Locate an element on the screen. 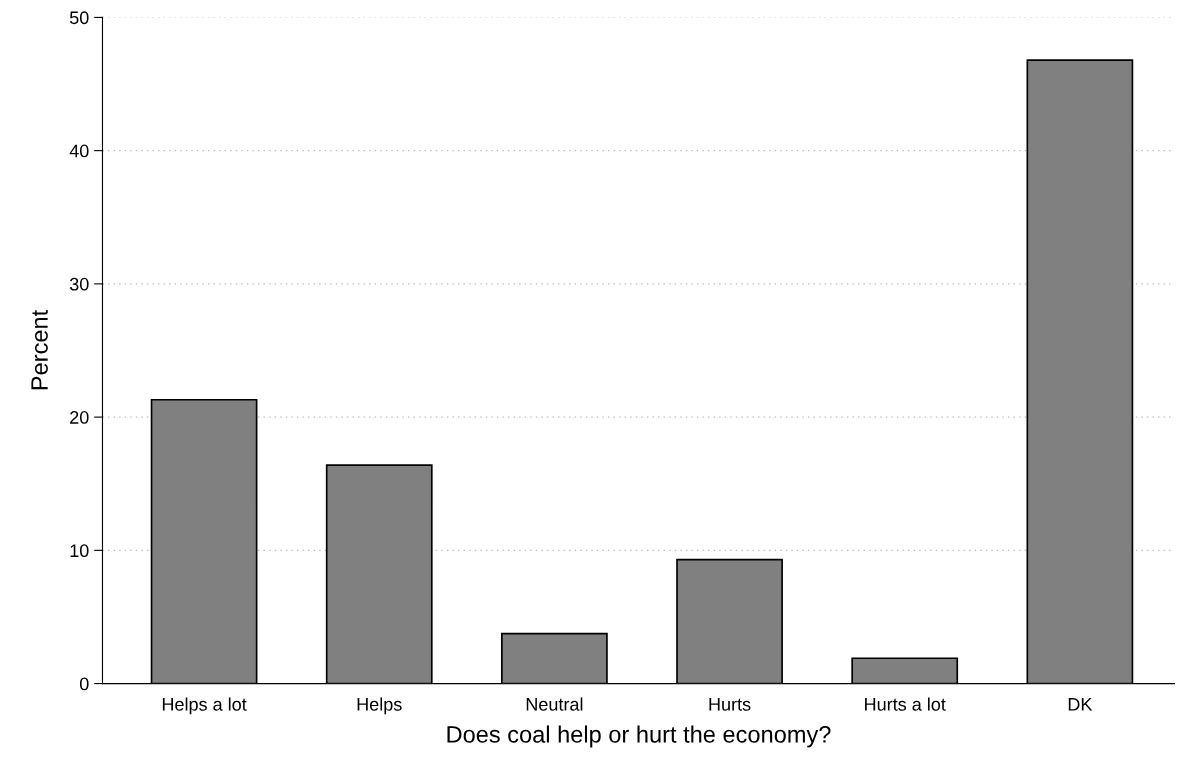 This screenshot has width=1178, height=757. y-tick-label: 20 is located at coordinates (79, 417).